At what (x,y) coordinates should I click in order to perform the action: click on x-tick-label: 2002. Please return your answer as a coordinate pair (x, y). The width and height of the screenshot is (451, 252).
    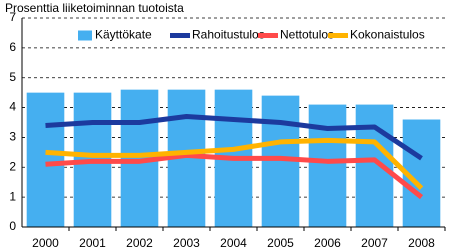
    Looking at the image, I should click on (139, 243).